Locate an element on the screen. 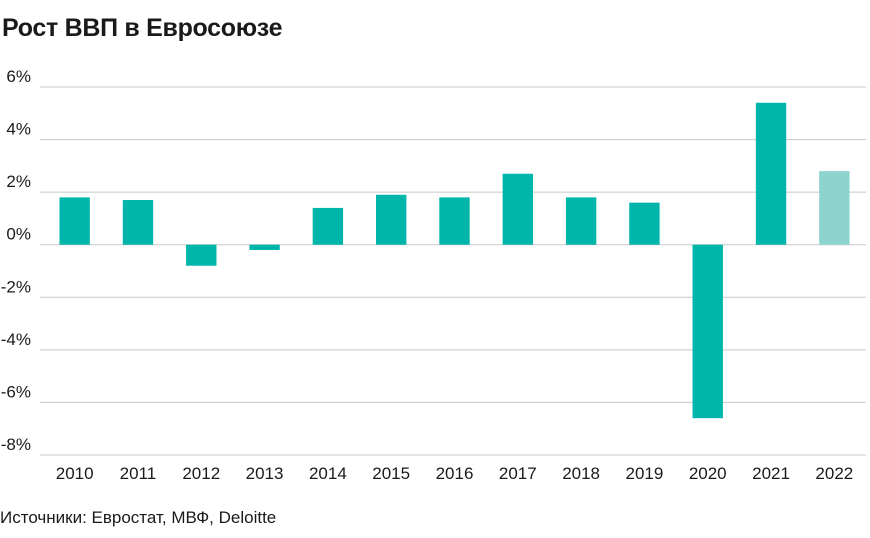 The width and height of the screenshot is (870, 538). bar-2015 is located at coordinates (391, 219).